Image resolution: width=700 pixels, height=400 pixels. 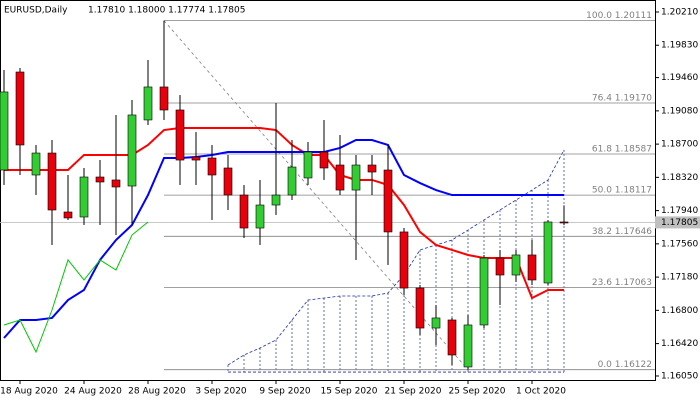 I want to click on x-tick-label: 21 Sep 2020, so click(x=412, y=392).